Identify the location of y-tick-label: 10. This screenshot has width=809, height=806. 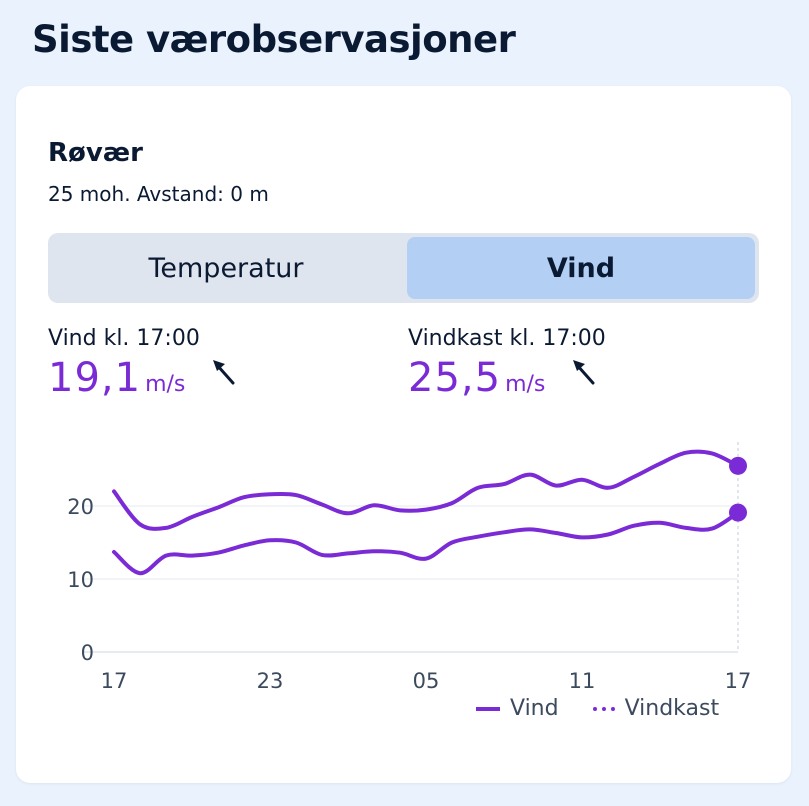
(80, 580).